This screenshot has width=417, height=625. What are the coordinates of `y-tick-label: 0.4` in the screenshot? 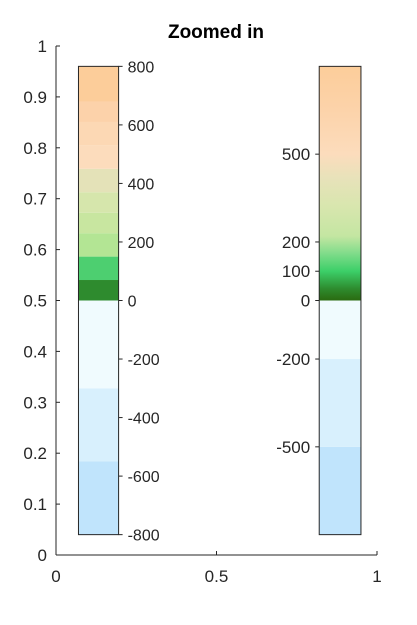 It's located at (35, 351).